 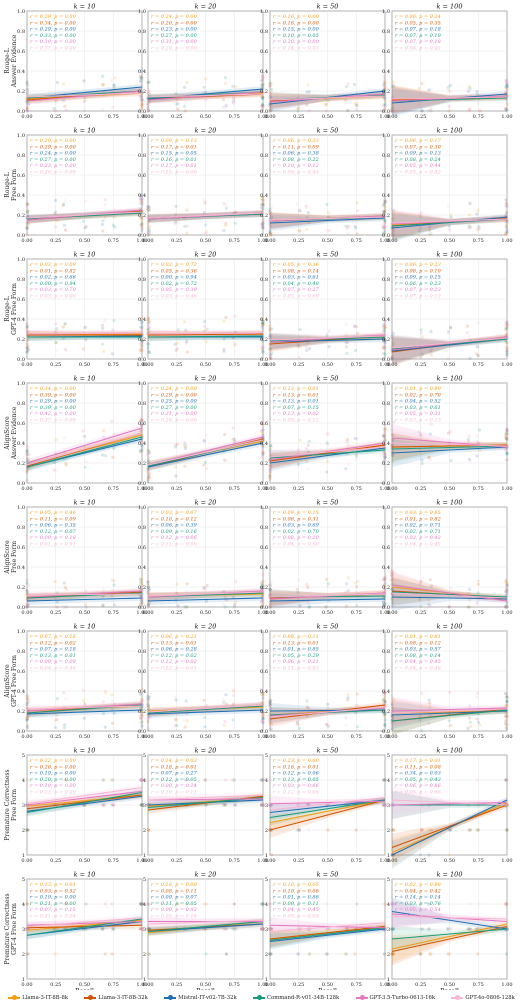 I want to click on row-7-ylabel-line-0: Premature Correctness, so click(x=7, y=928).